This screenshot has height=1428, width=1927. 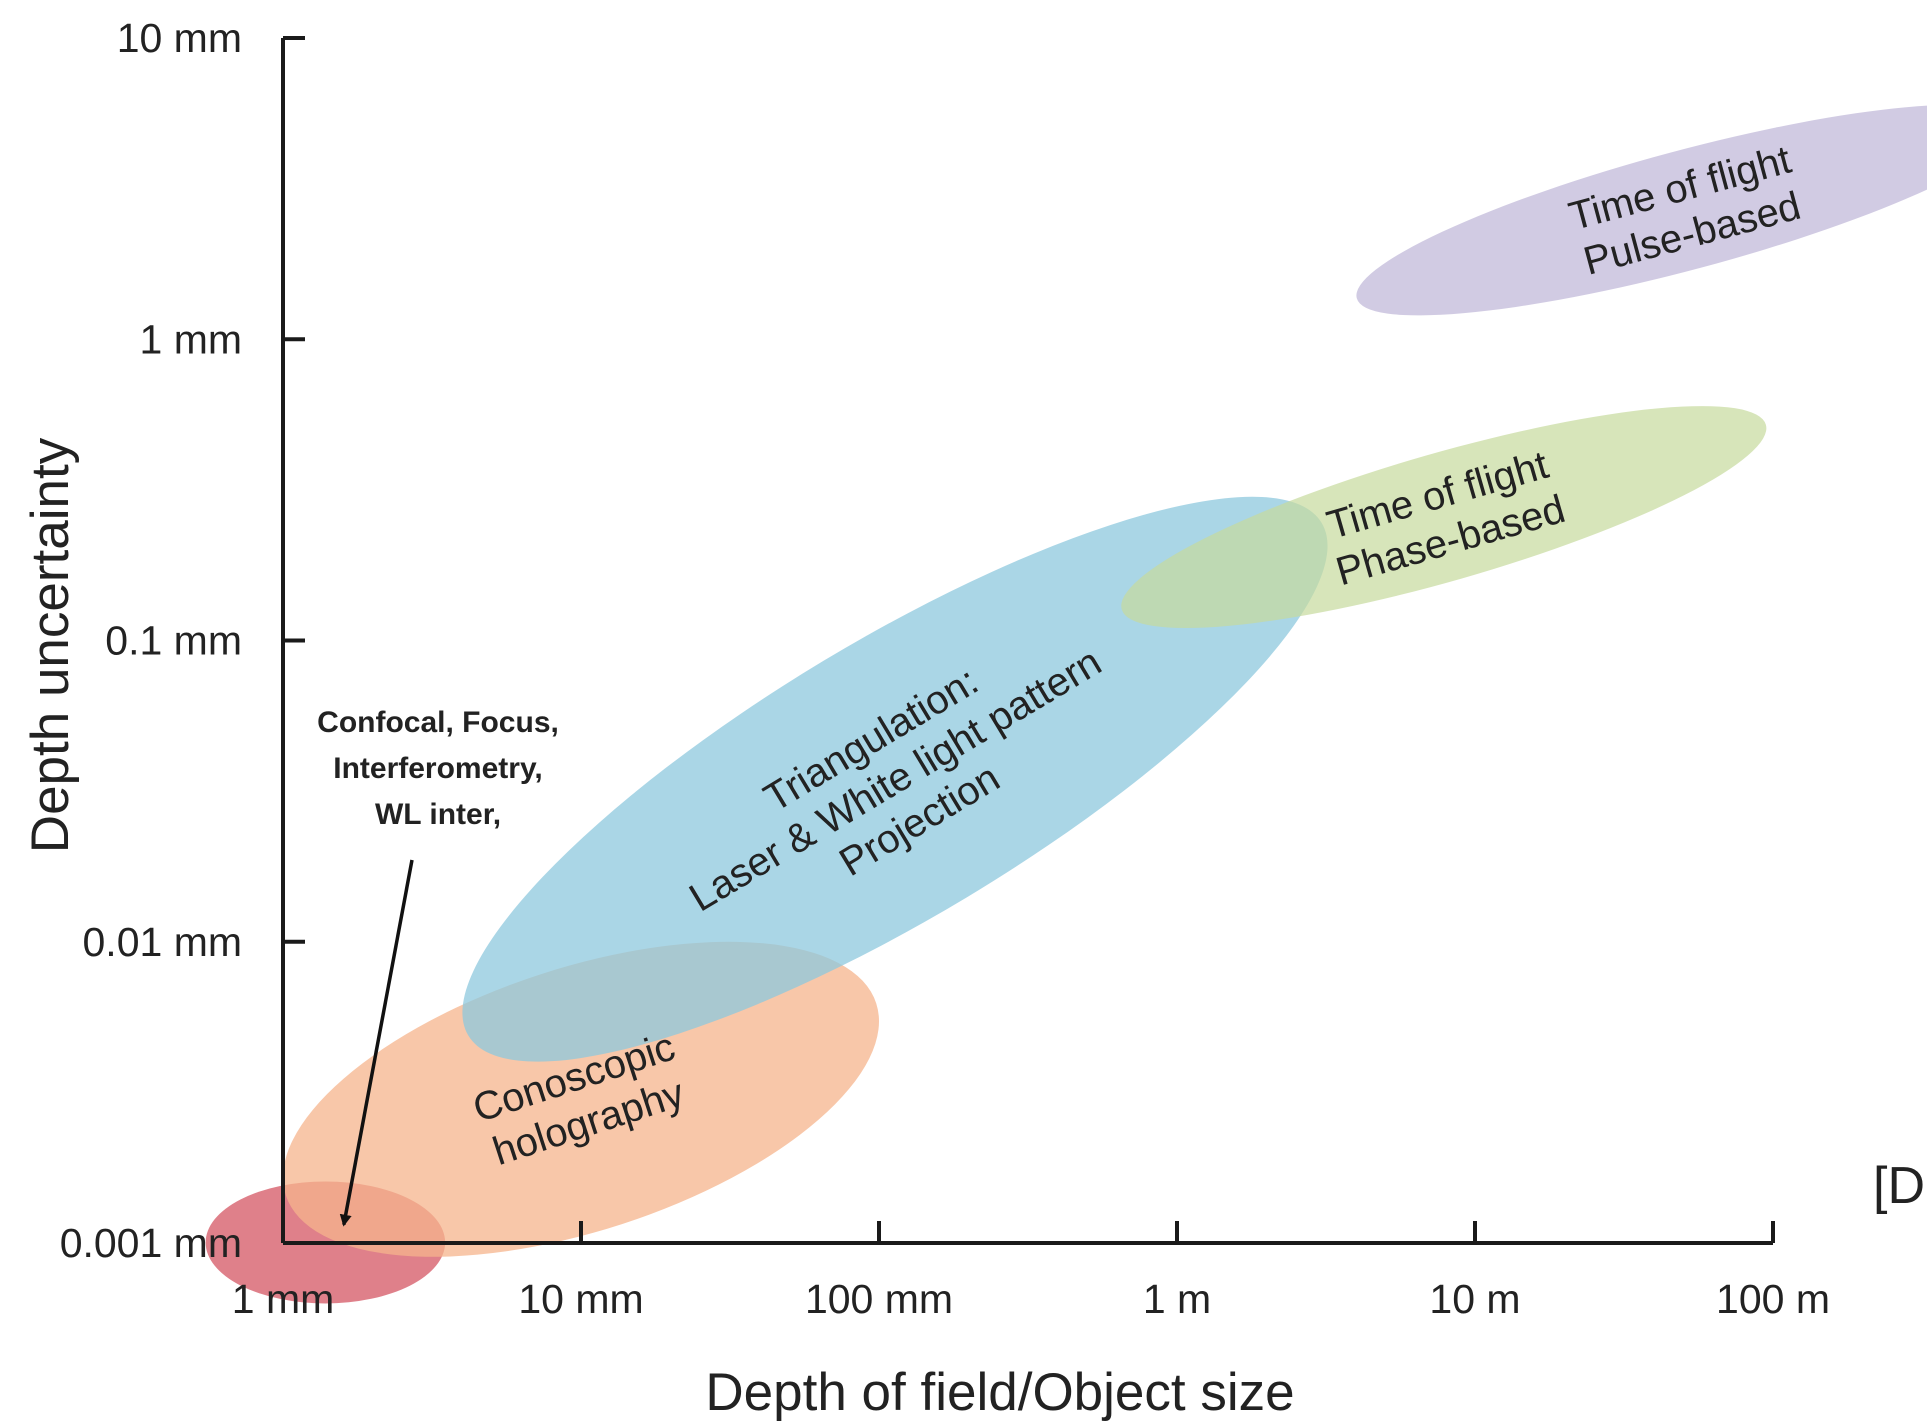 I want to click on y-tick-label: 0.001 mm, so click(x=151, y=1243).